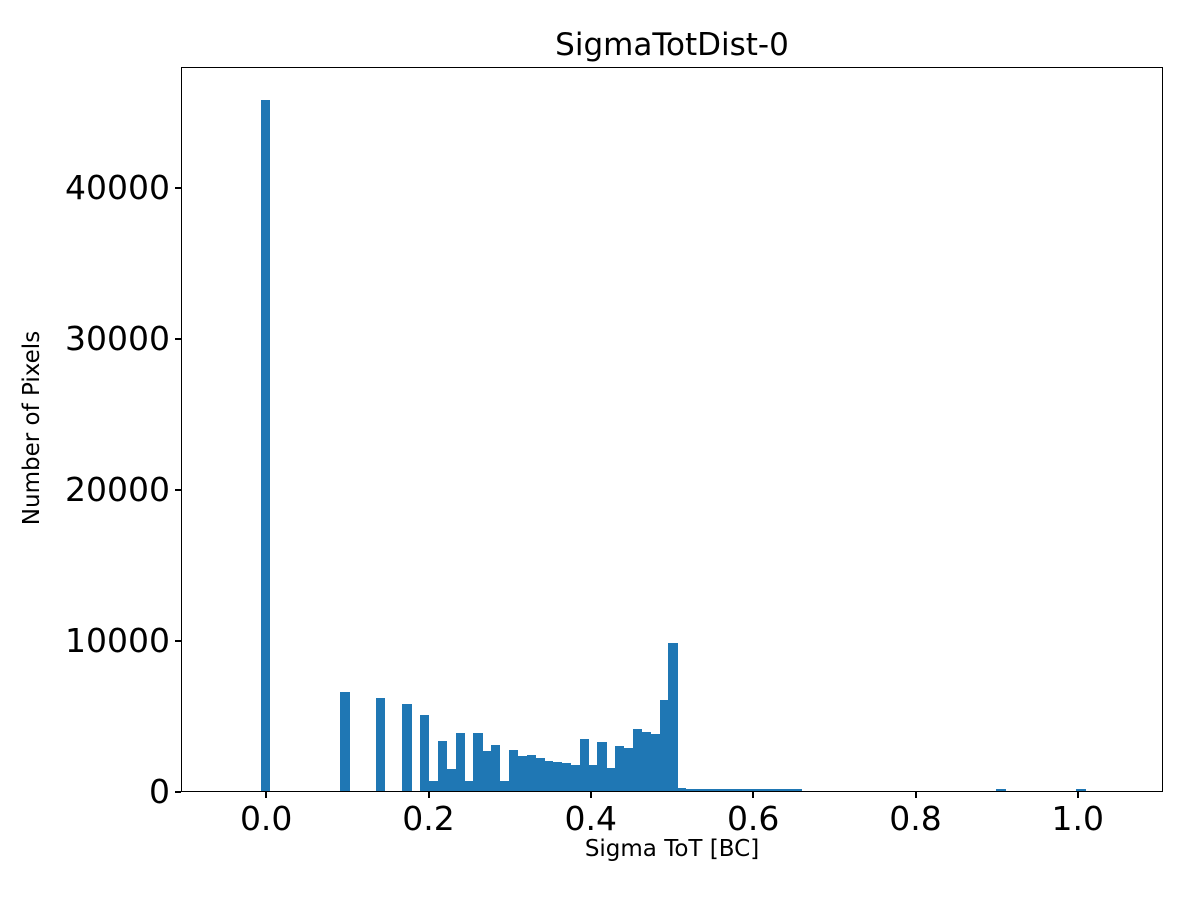 This screenshot has height=900, width=1200. I want to click on x-axis-label: Sigma ToT [BC], so click(672, 849).